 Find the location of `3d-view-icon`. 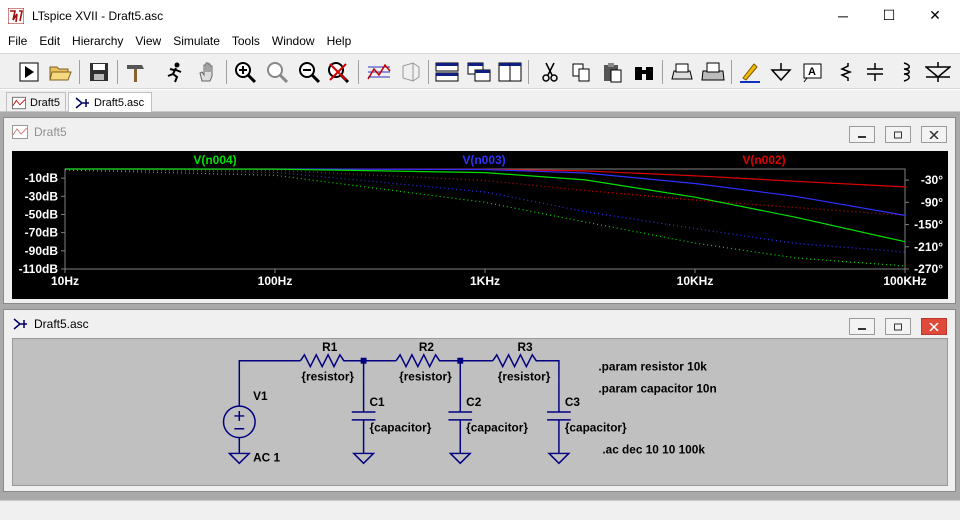

3d-view-icon is located at coordinates (411, 72).